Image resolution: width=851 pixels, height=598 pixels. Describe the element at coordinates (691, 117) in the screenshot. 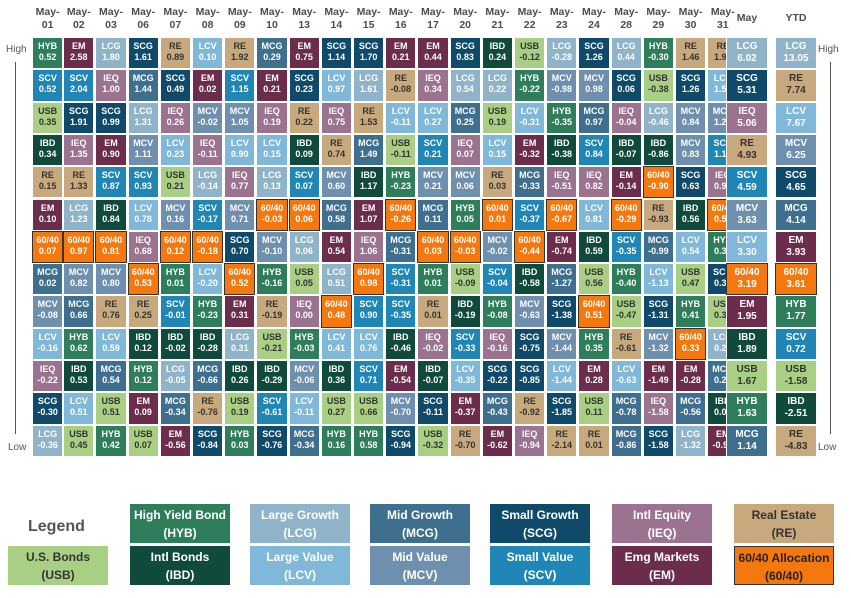

I see `cell-MCV: MCV 0.84` at that location.